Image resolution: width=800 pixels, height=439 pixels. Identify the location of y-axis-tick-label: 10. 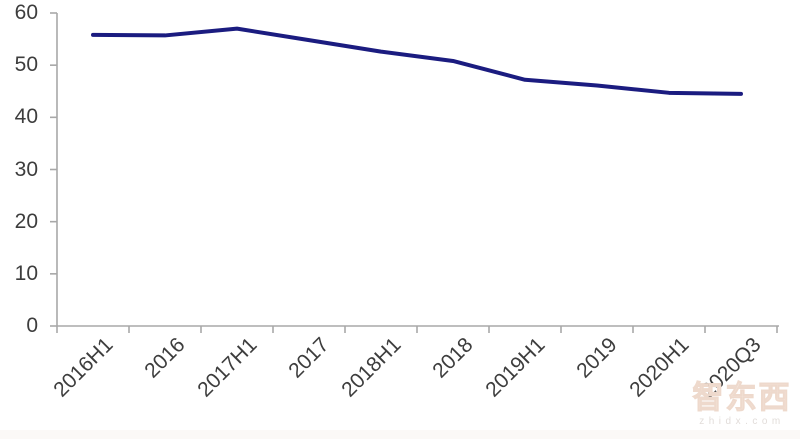
(26, 273).